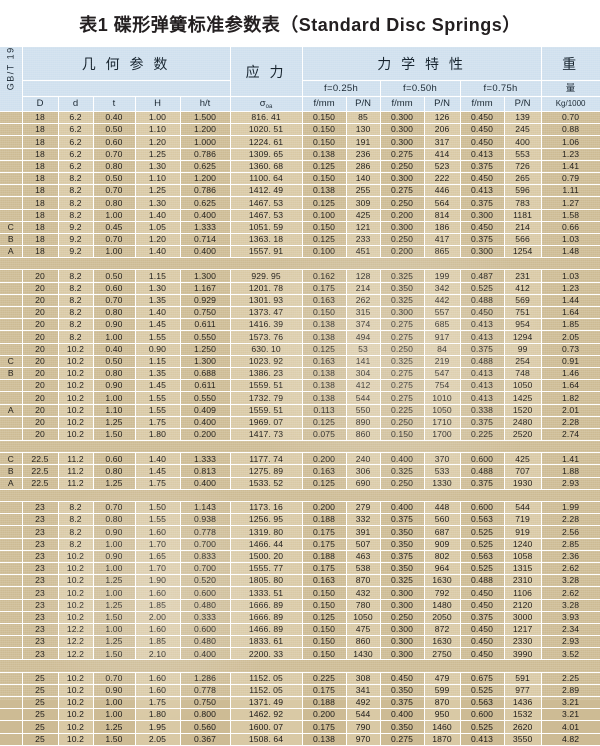 The width and height of the screenshot is (600, 746). I want to click on cell-H: 1.35, so click(158, 374).